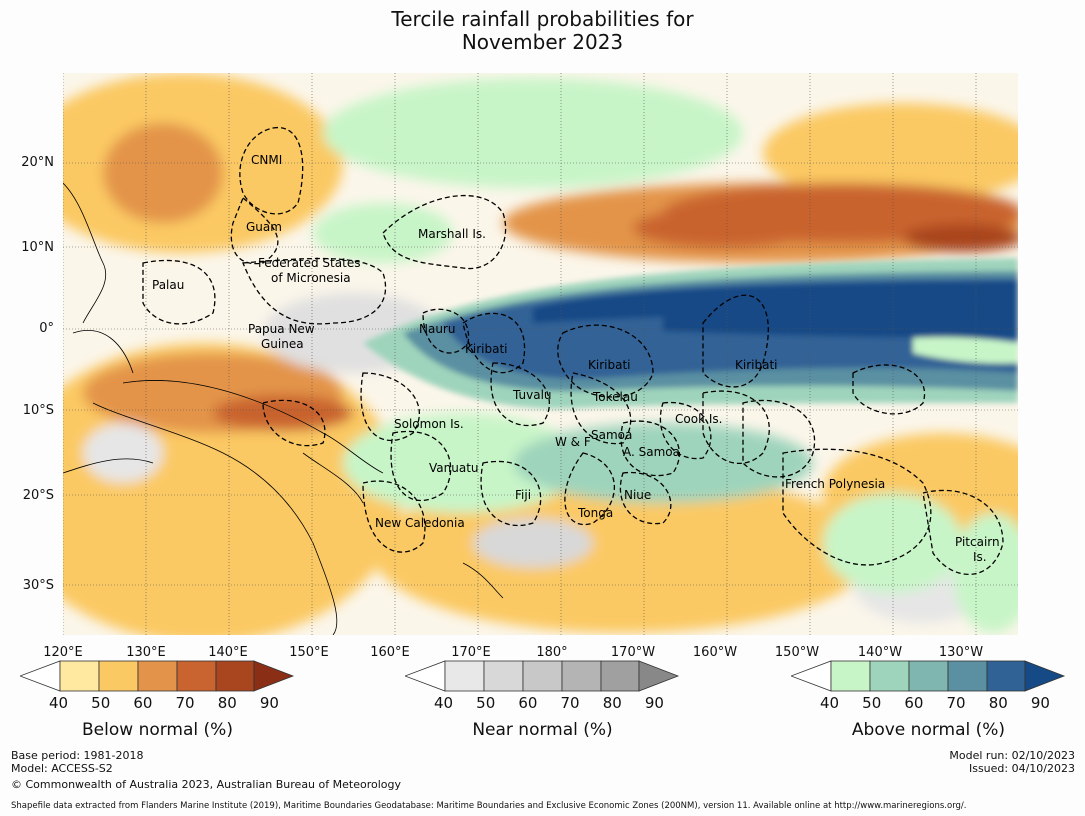  I want to click on lat-label: 20°S, so click(38, 495).